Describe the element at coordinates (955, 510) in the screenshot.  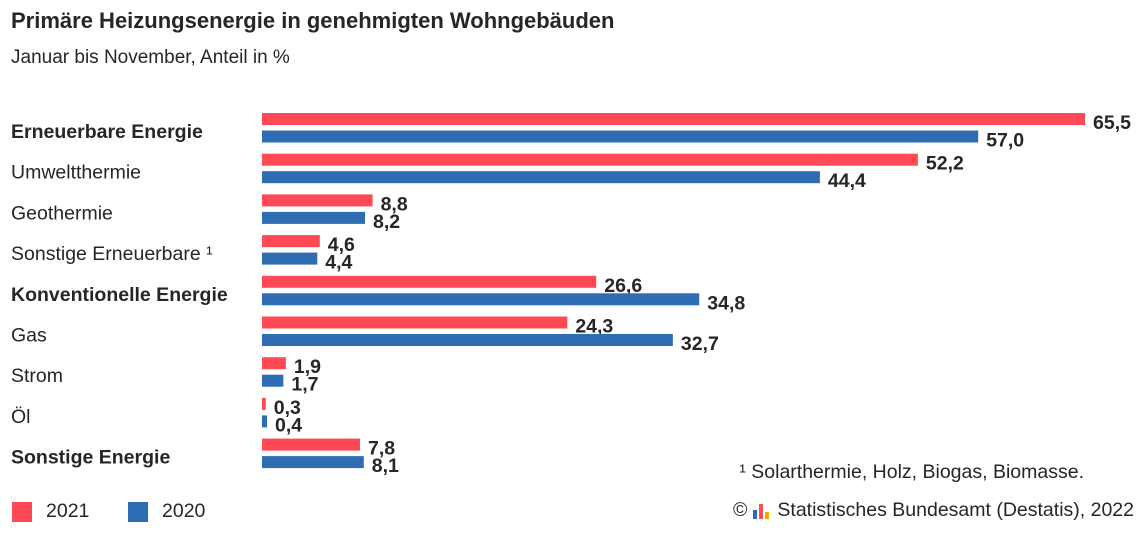
I see `source-text: Statistisches Bundesamt (Destatis), 2022` at that location.